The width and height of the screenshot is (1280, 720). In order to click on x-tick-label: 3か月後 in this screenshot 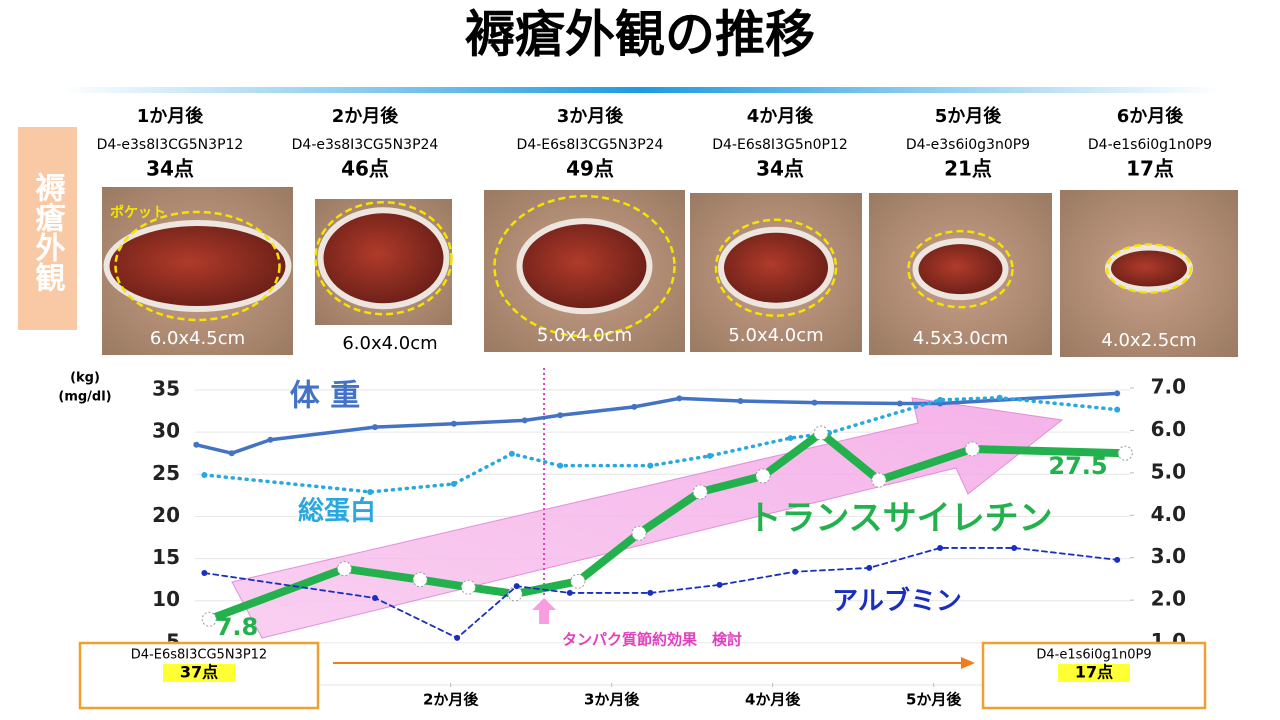, I will do `click(612, 700)`.